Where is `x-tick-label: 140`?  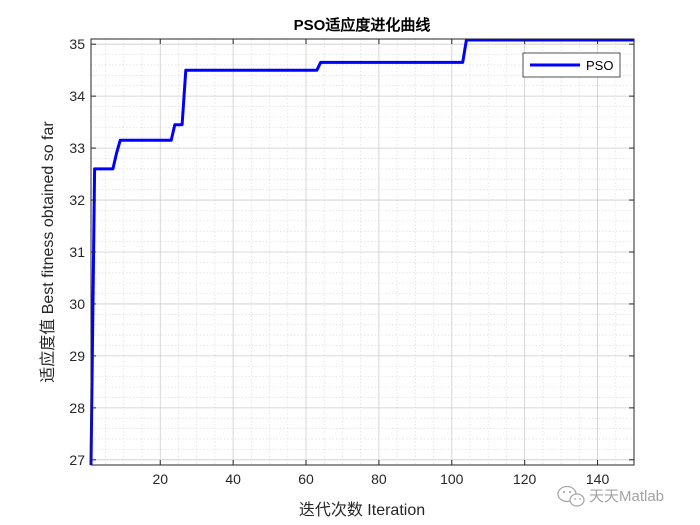 x-tick-label: 140 is located at coordinates (598, 479).